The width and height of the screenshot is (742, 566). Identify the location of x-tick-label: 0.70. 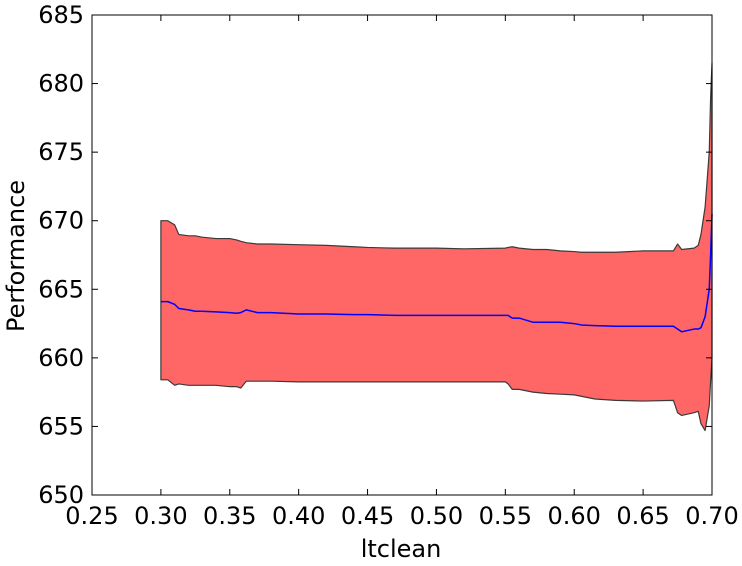
(711, 516).